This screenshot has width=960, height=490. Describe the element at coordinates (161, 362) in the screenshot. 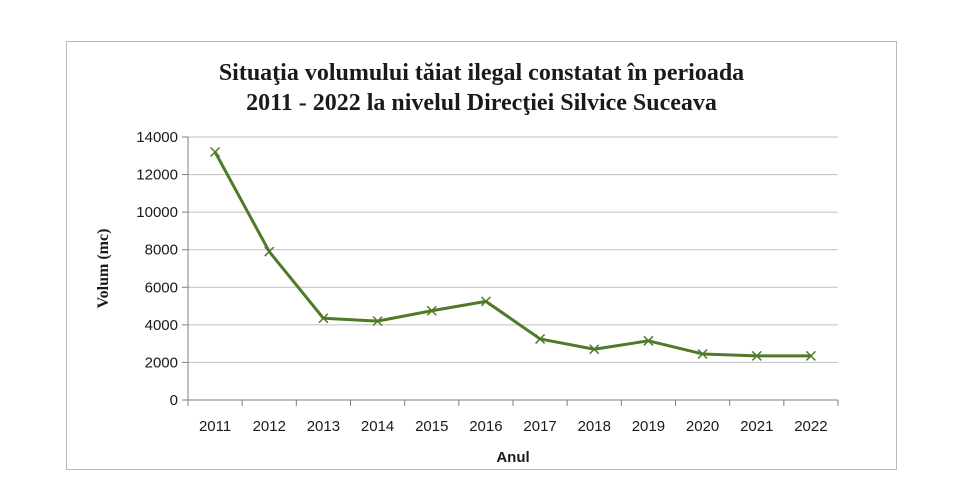

I see `y-tick-label: 2000` at that location.